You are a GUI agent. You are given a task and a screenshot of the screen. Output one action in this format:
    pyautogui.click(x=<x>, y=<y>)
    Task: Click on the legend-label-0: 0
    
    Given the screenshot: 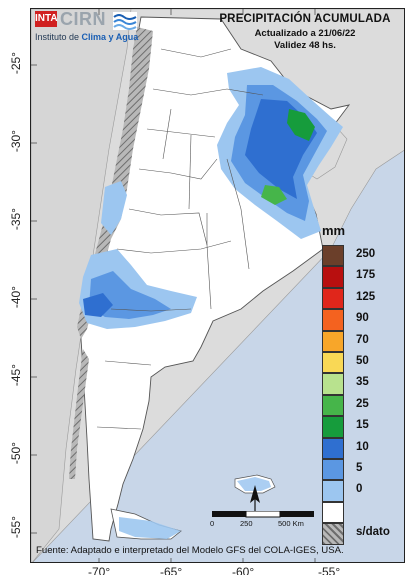 What is the action you would take?
    pyautogui.click(x=359, y=489)
    